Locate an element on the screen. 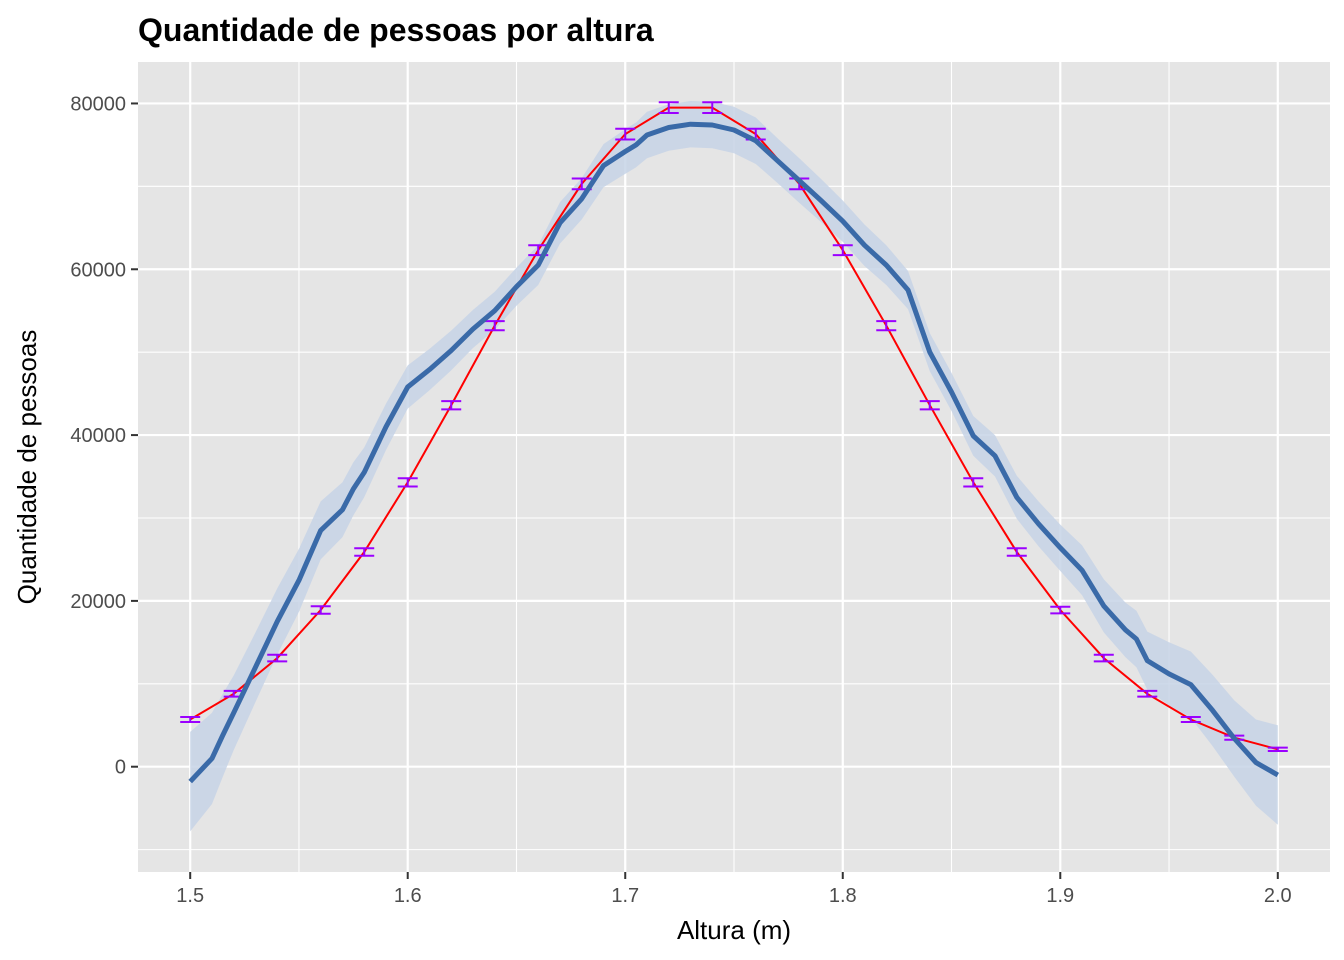  x-axis: 1.5 1.6 1.7 1.8 1.9 2.0 is located at coordinates (734, 889).